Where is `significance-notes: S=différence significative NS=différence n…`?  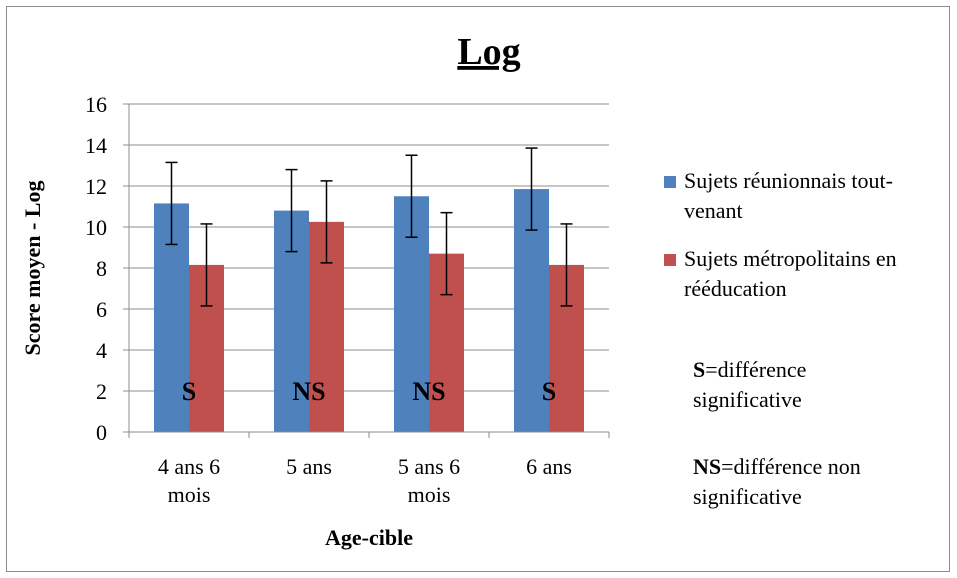
significance-notes: S=différence significative NS=différence n… is located at coordinates (777, 433).